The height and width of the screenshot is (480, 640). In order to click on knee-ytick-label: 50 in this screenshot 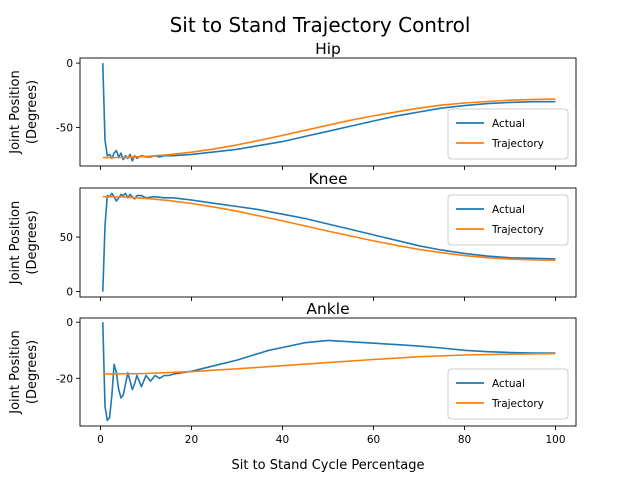, I will do `click(66, 238)`.